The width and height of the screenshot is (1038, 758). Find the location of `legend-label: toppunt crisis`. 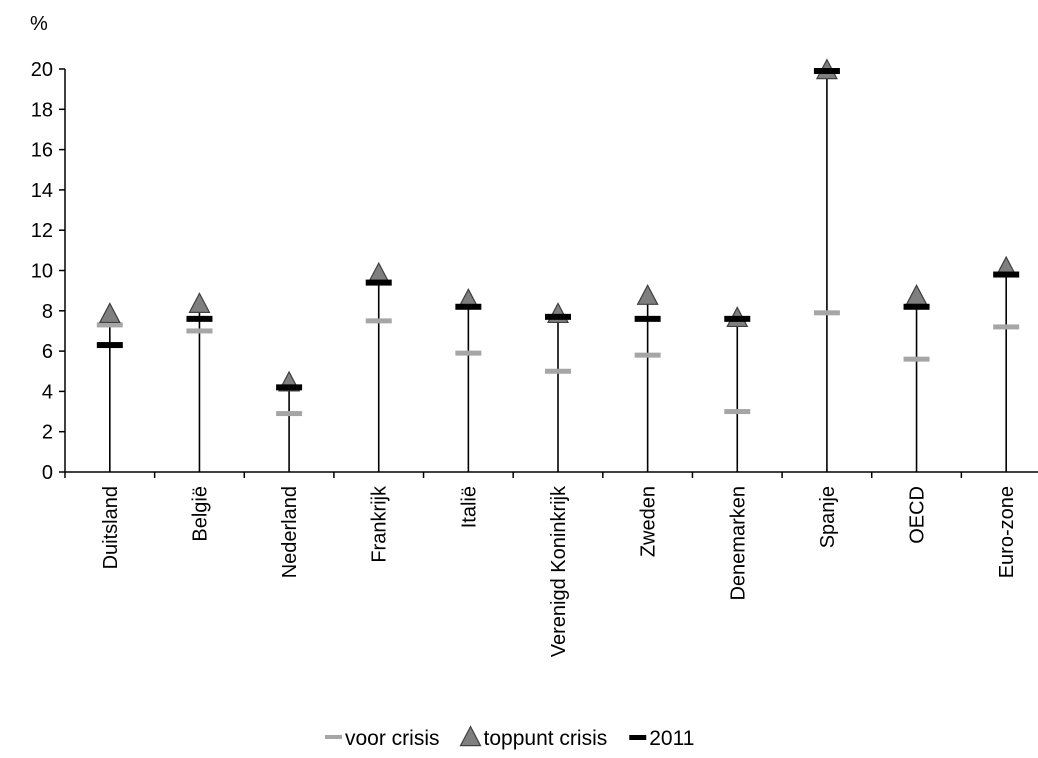

legend-label: toppunt crisis is located at coordinates (546, 738).